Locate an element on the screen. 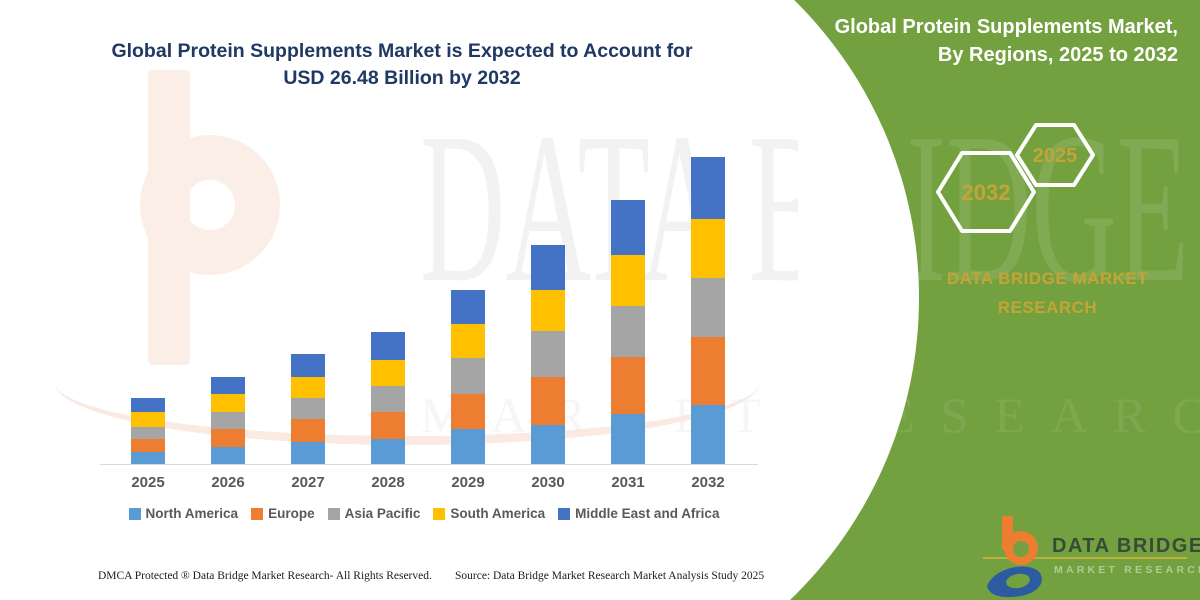 Image resolution: width=1200 pixels, height=600 pixels. legend-label: Middle East and Africa is located at coordinates (647, 513).